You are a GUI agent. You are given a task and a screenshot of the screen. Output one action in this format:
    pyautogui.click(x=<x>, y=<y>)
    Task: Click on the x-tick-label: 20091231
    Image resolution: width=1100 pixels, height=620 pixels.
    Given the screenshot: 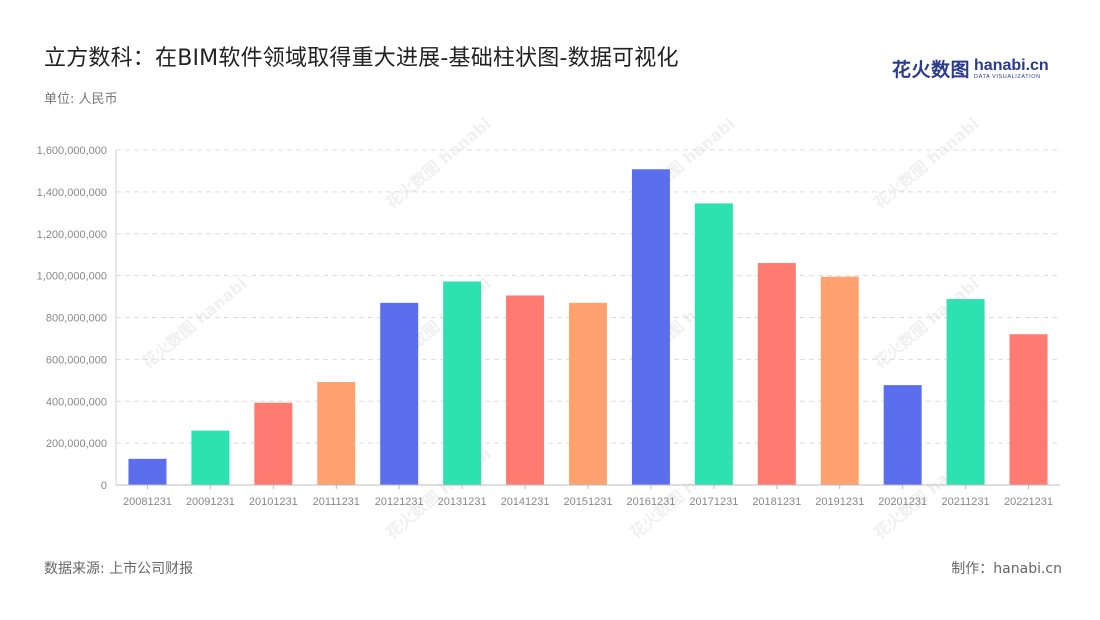 What is the action you would take?
    pyautogui.click(x=210, y=502)
    